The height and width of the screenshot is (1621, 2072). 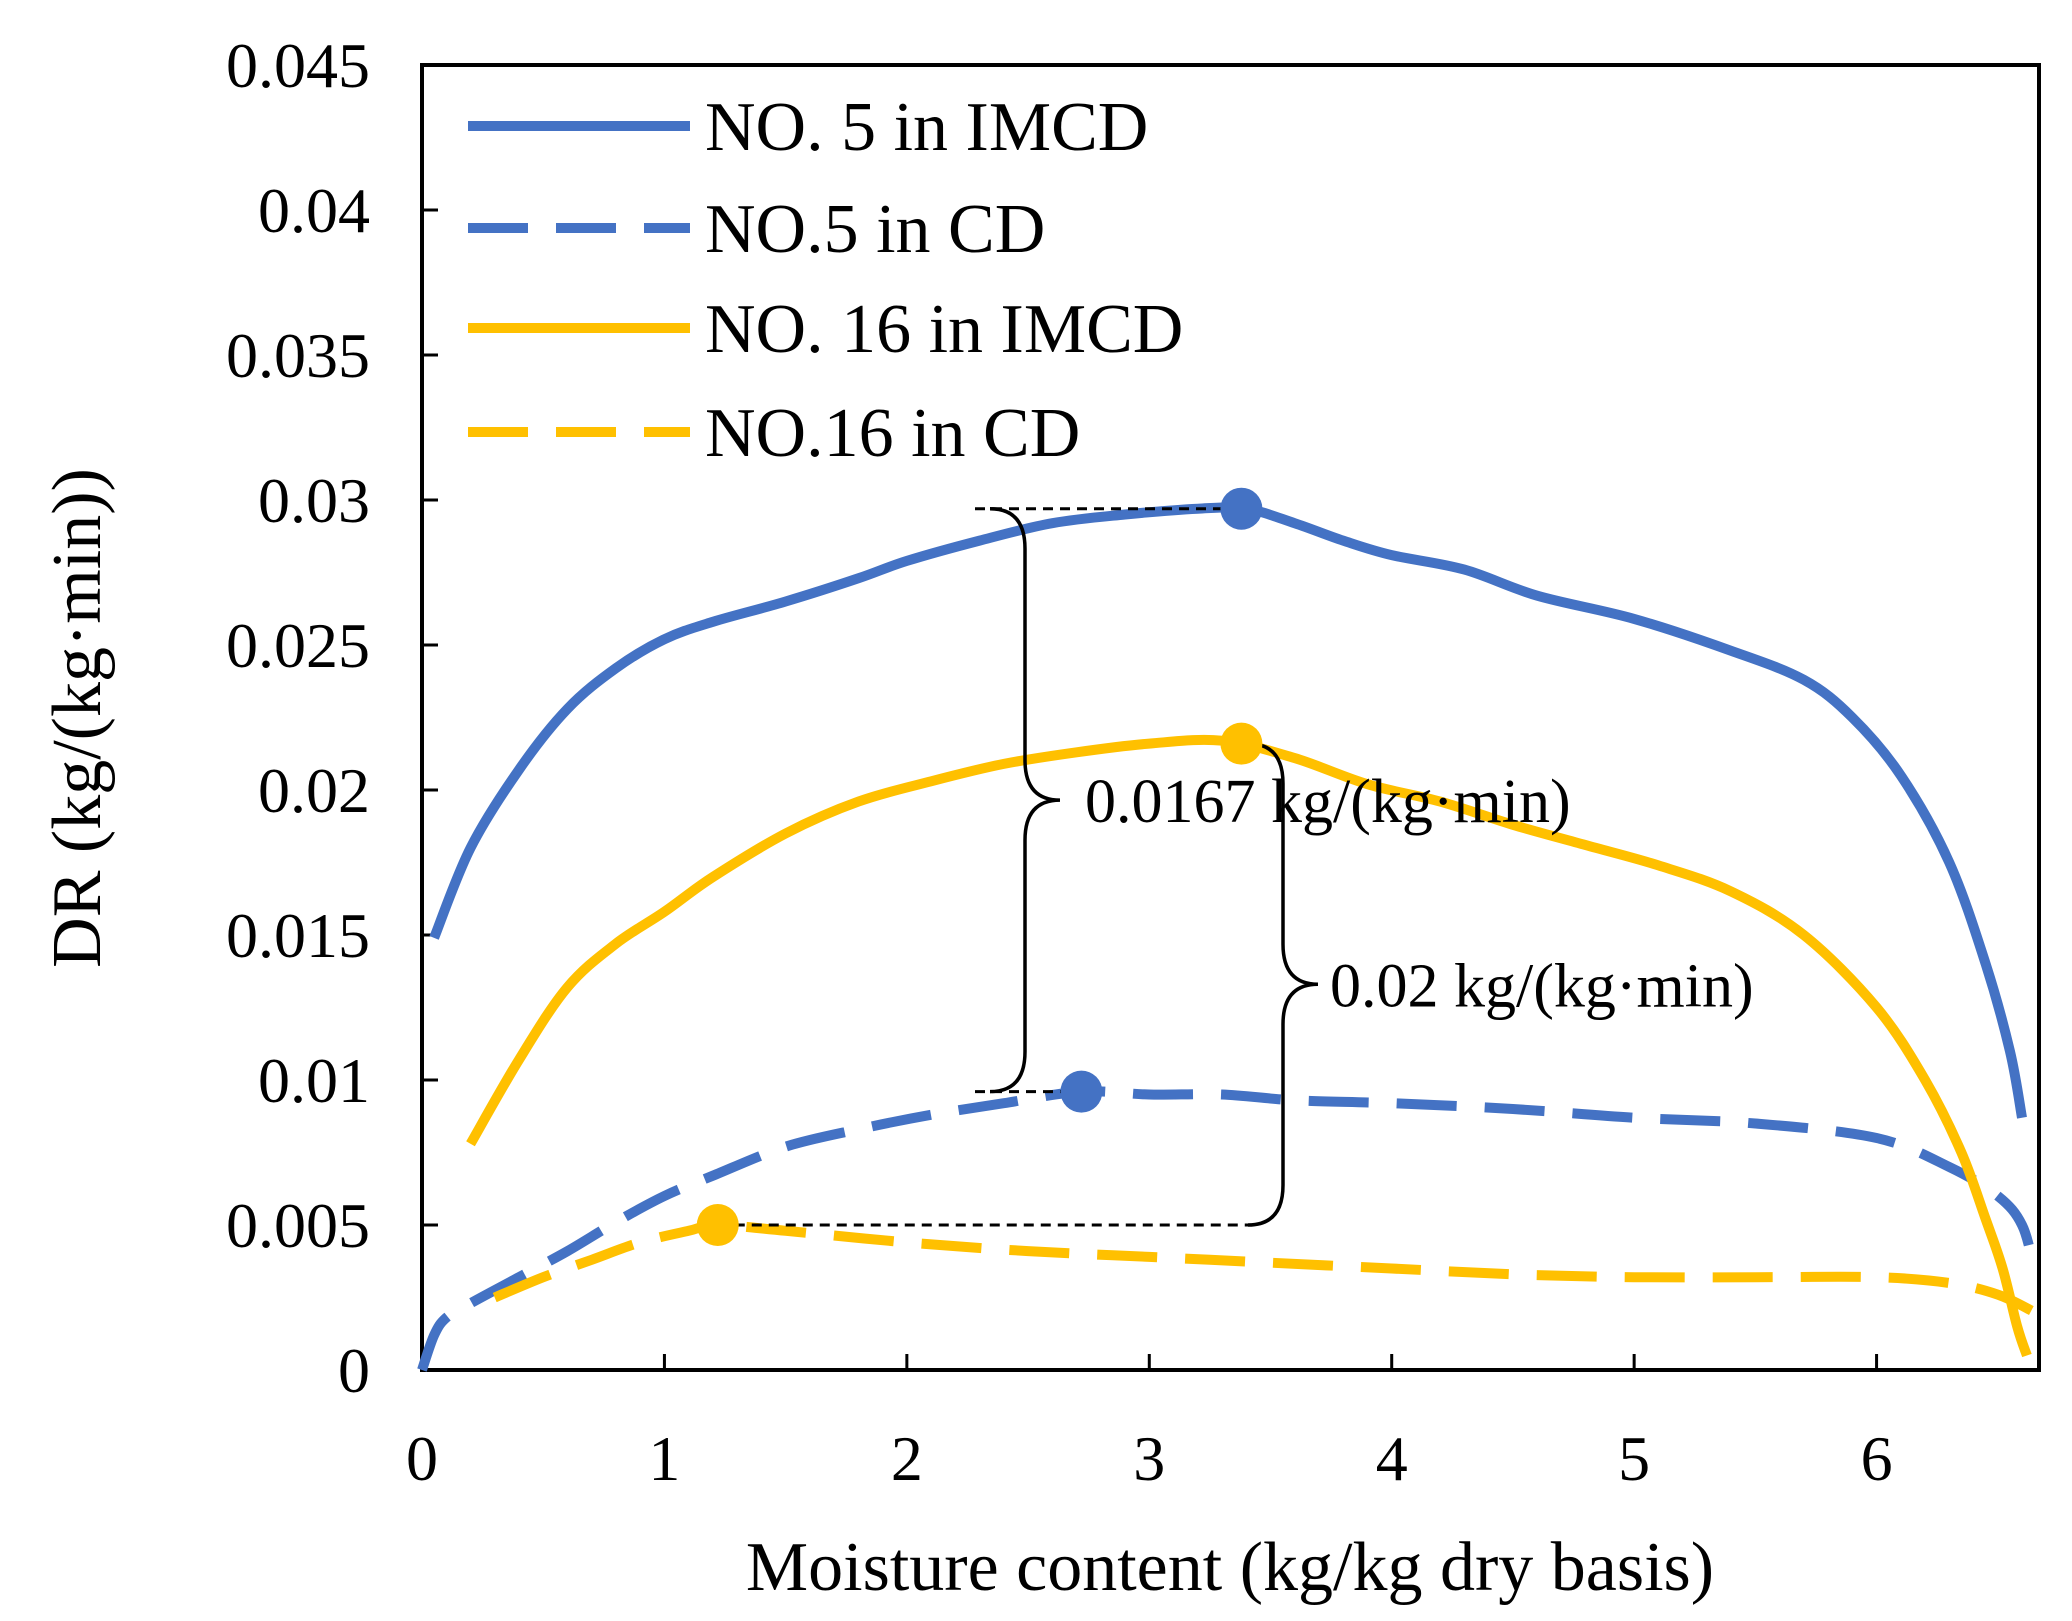 What do you see at coordinates (314, 210) in the screenshot?
I see `y-tick-label: 0.04` at bounding box center [314, 210].